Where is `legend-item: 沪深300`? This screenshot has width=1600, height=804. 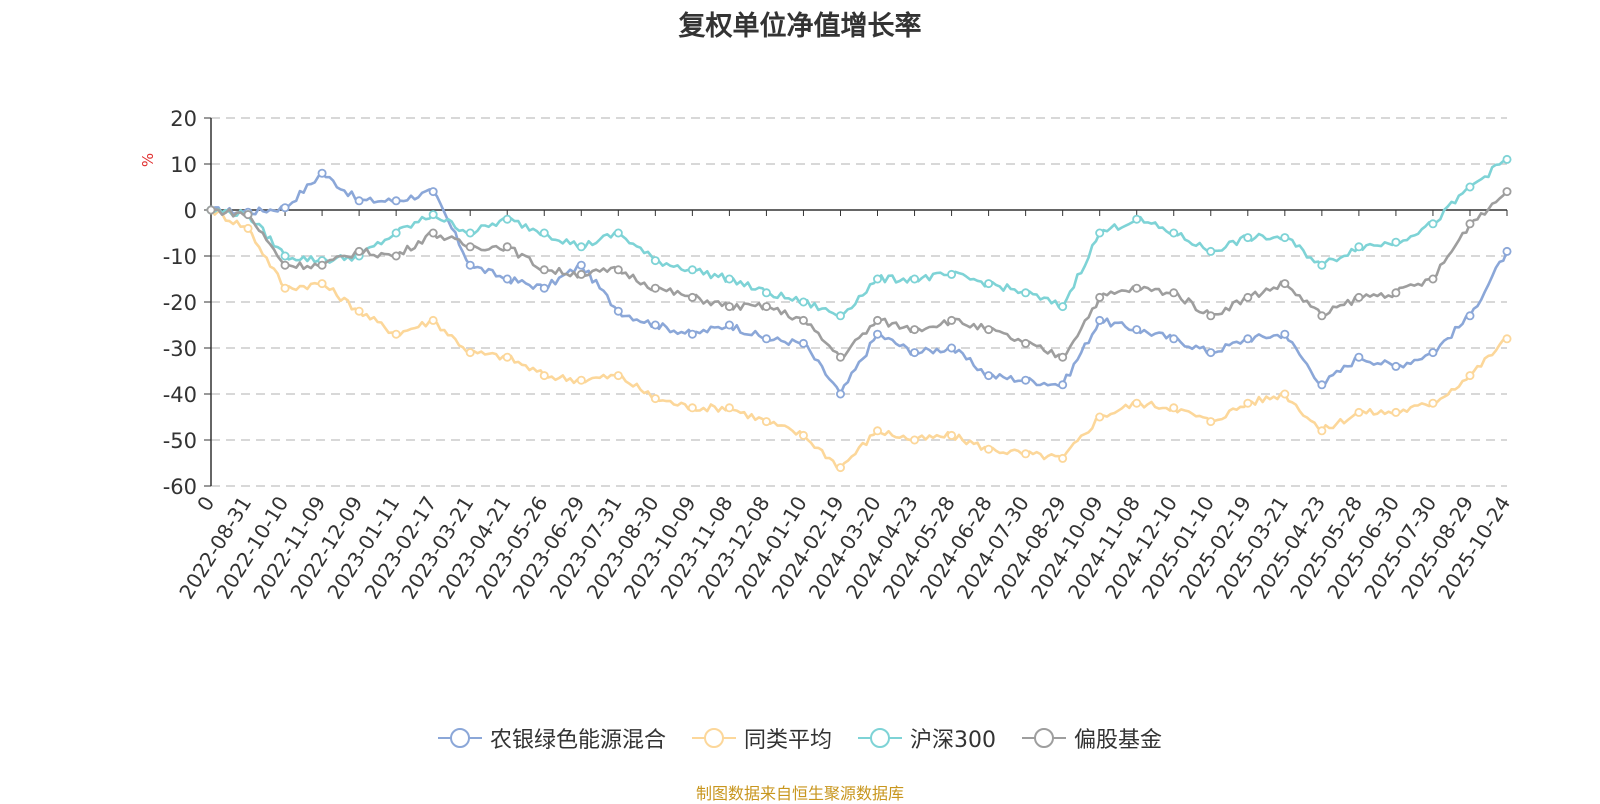
legend-item: 沪深300 is located at coordinates (927, 738).